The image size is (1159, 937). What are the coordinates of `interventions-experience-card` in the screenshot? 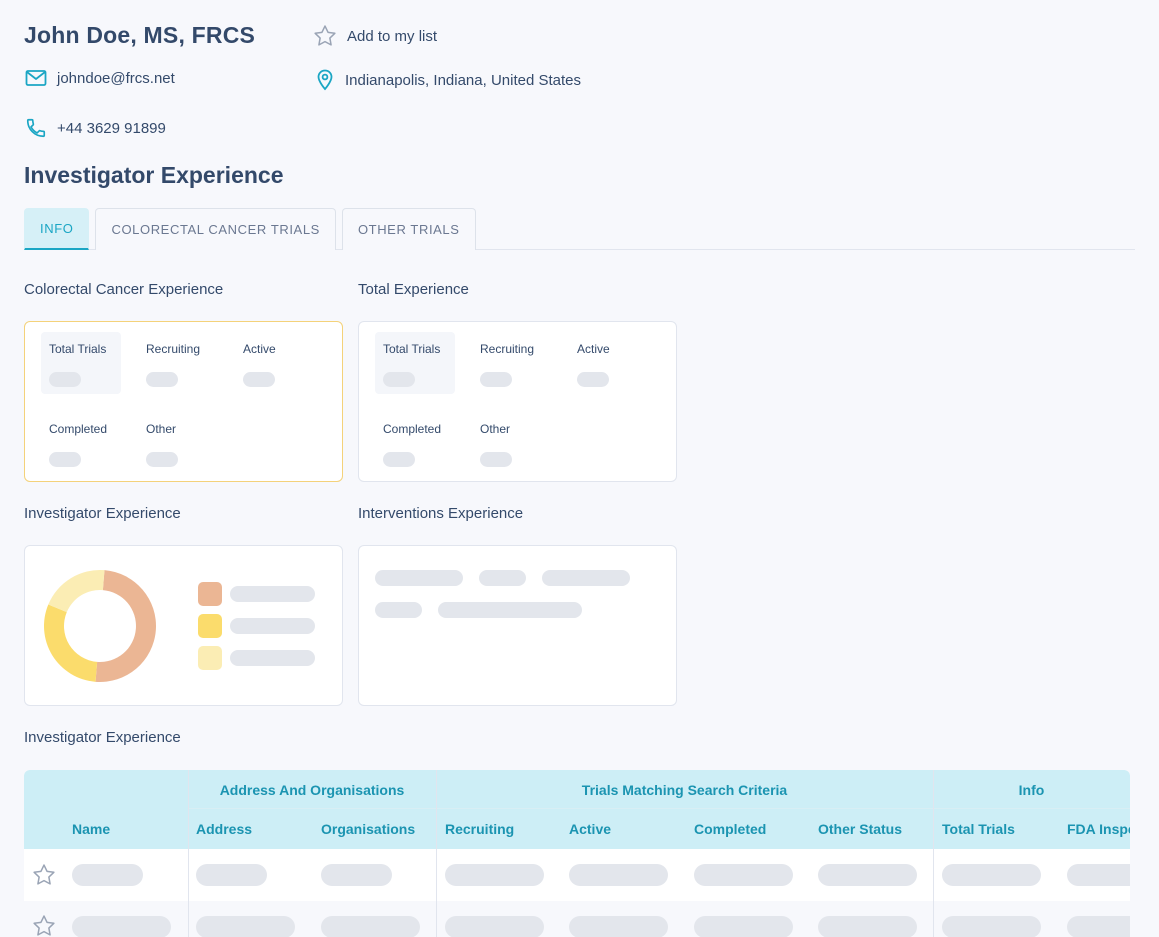 It's located at (517, 625).